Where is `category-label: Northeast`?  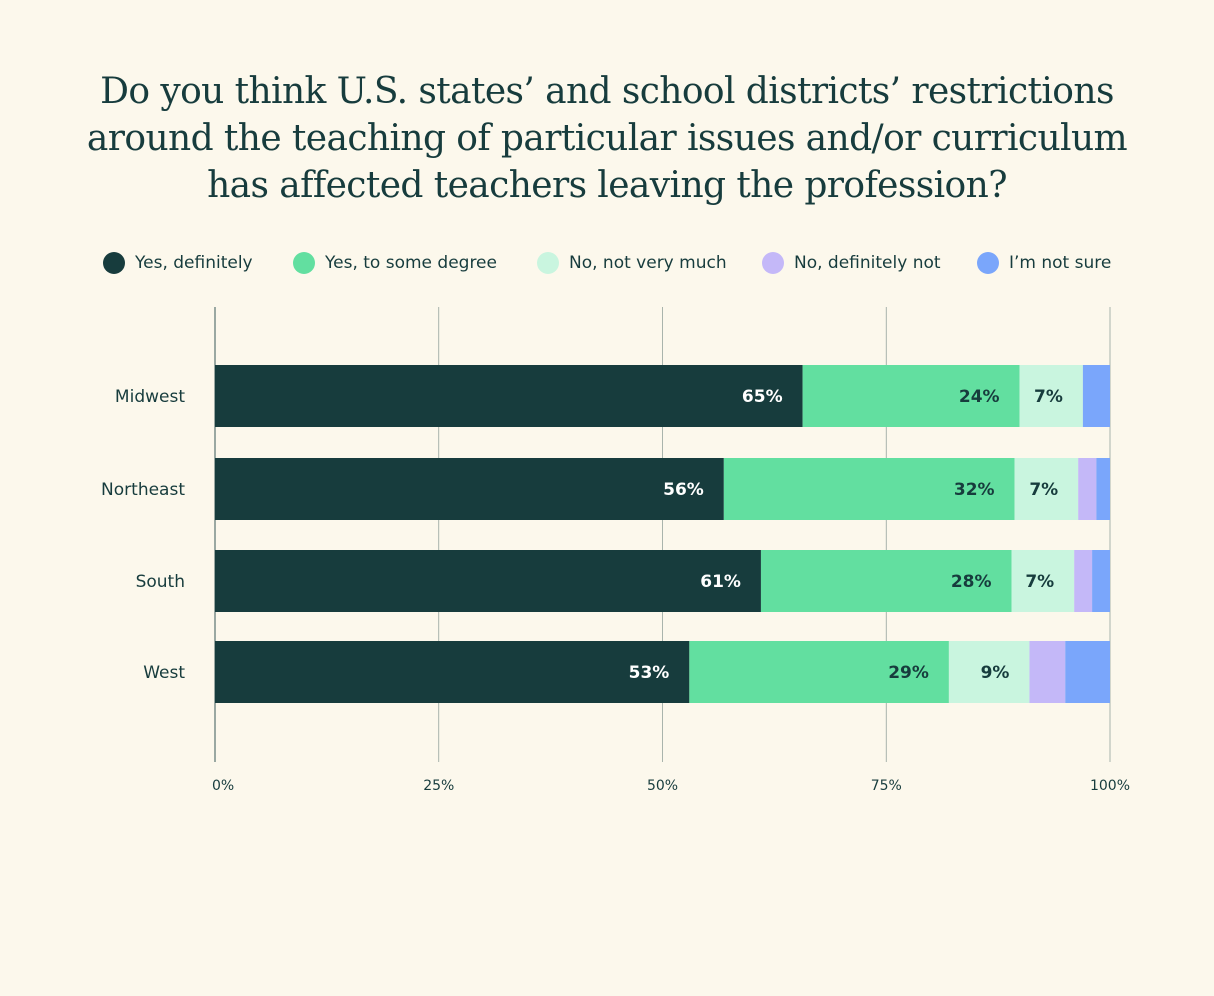 category-label: Northeast is located at coordinates (143, 490).